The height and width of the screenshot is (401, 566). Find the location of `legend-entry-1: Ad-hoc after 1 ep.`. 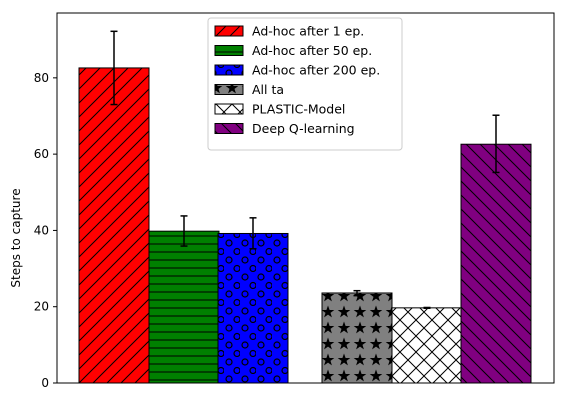

legend-entry-1: Ad-hoc after 1 ep. is located at coordinates (289, 31).